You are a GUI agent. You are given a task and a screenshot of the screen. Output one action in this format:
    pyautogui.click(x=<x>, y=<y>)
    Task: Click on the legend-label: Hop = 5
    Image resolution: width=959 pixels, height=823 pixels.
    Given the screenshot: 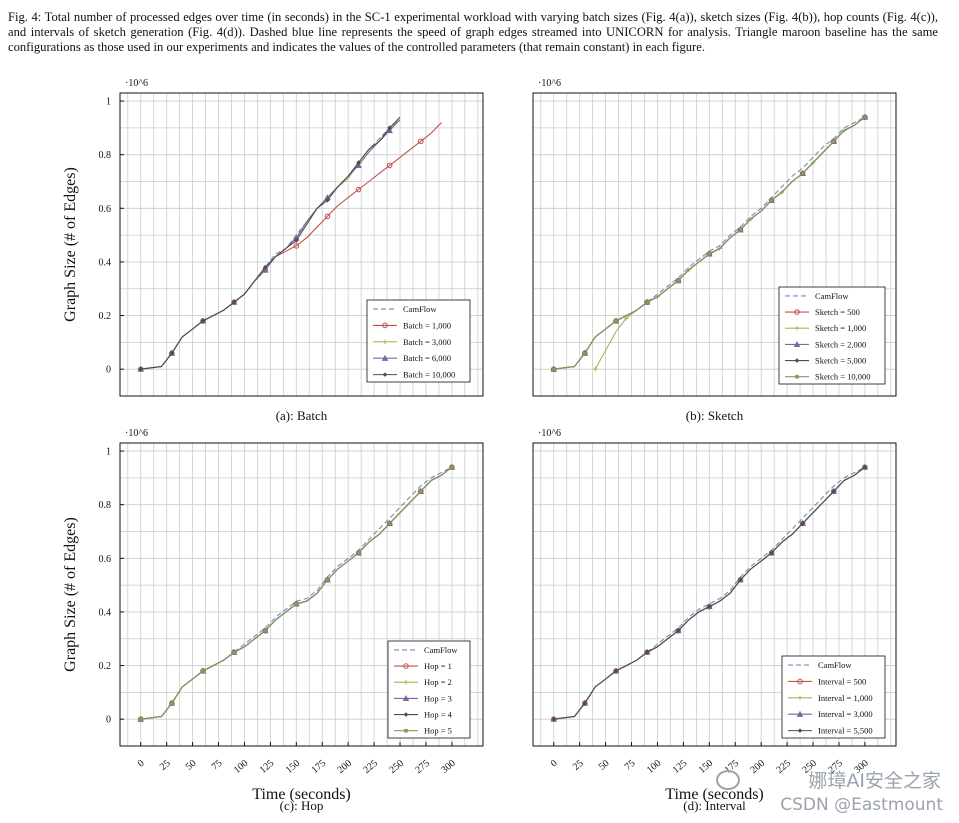 What is the action you would take?
    pyautogui.click(x=438, y=731)
    